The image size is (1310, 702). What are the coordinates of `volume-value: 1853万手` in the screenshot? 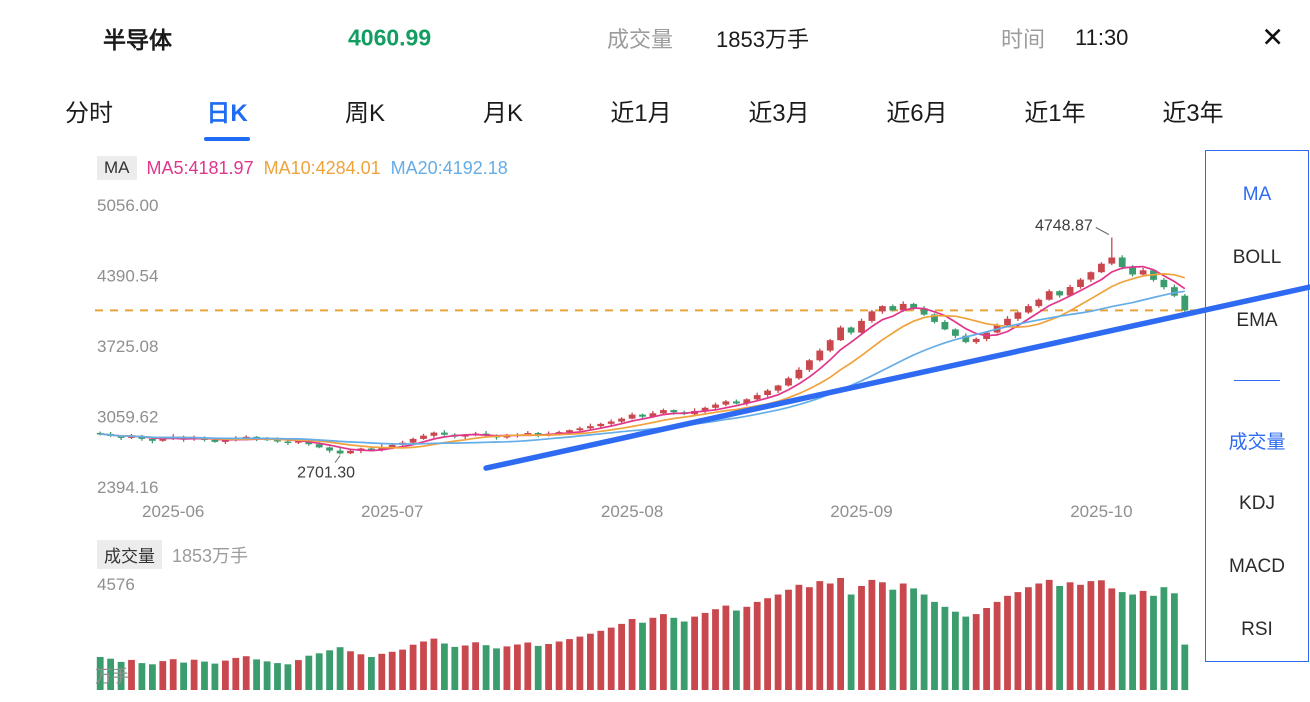 It's located at (762, 39).